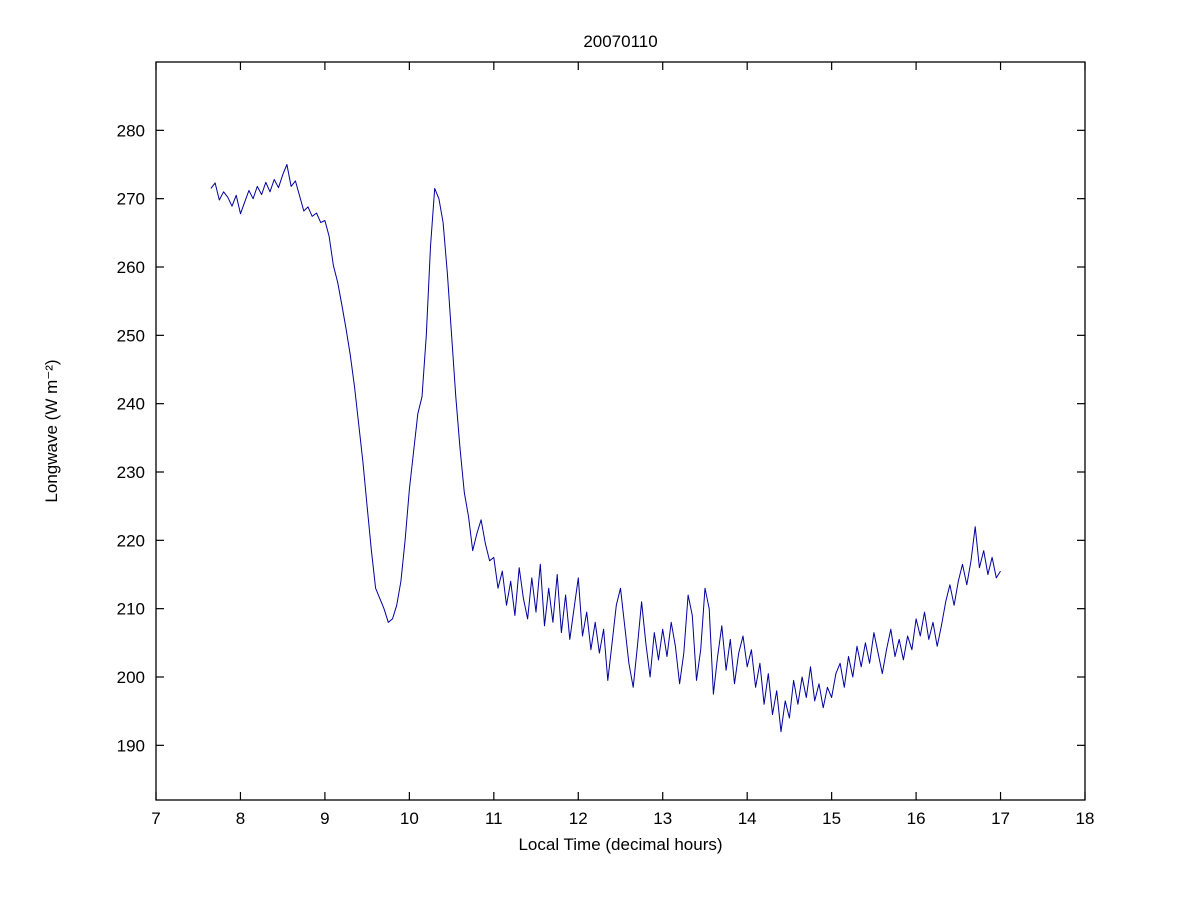 This screenshot has height=905, width=1200. Describe the element at coordinates (131, 130) in the screenshot. I see `y-tick-label: 280` at that location.